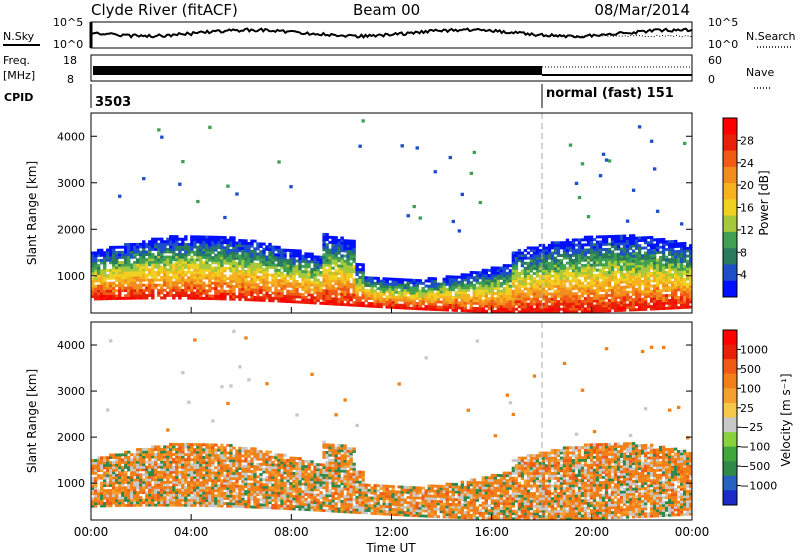 The image size is (800, 554). What do you see at coordinates (743, 252) in the screenshot?
I see `colorbar-tick-label: 8` at bounding box center [743, 252].